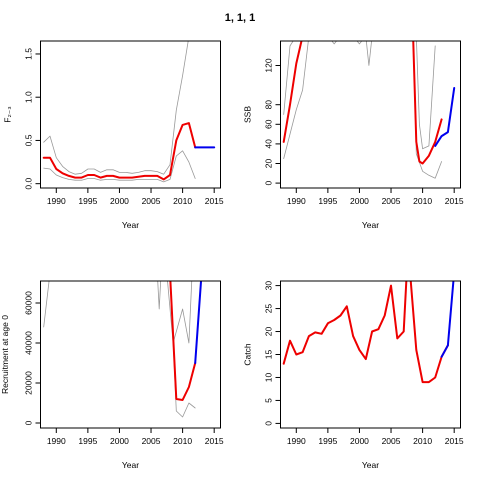  What do you see at coordinates (20, 358) in the screenshot?
I see `y-axis: 0 20000 40000 60000 Recruitment at age 0` at bounding box center [20, 358].